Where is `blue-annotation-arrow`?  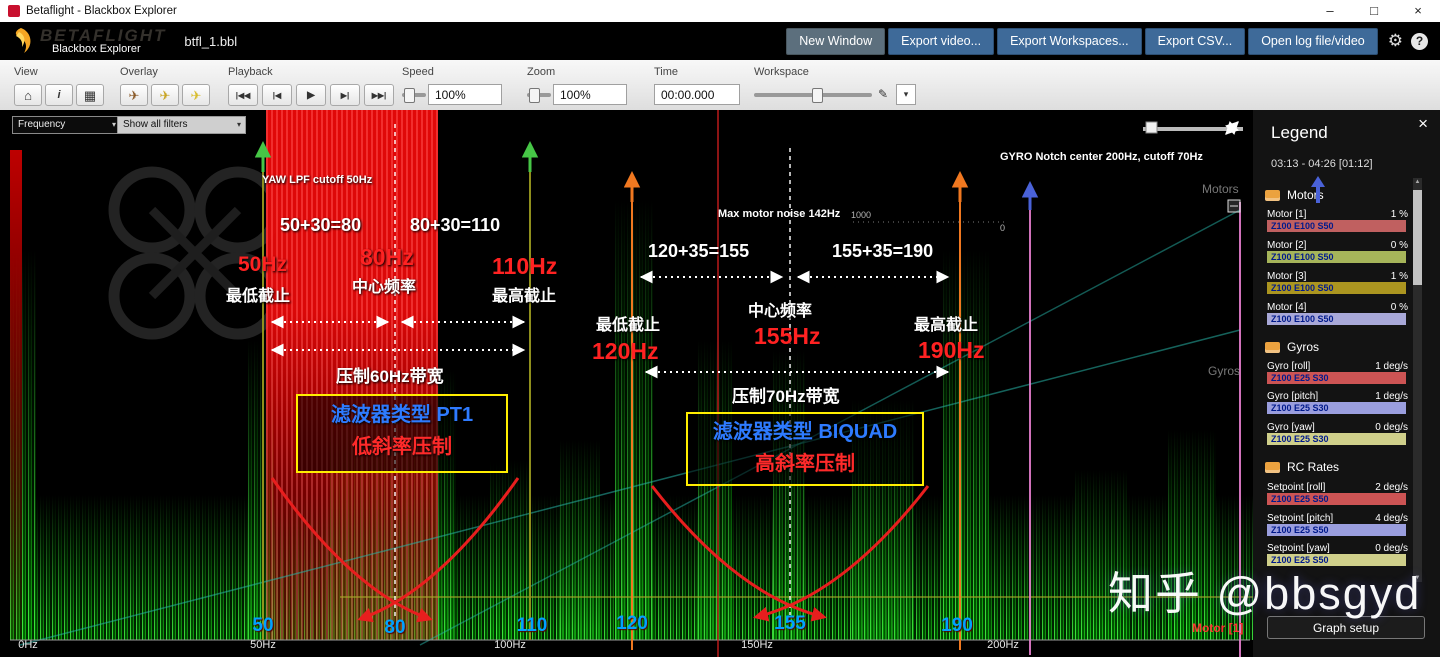
blue-annotation-arrow is located at coordinates (1318, 189).